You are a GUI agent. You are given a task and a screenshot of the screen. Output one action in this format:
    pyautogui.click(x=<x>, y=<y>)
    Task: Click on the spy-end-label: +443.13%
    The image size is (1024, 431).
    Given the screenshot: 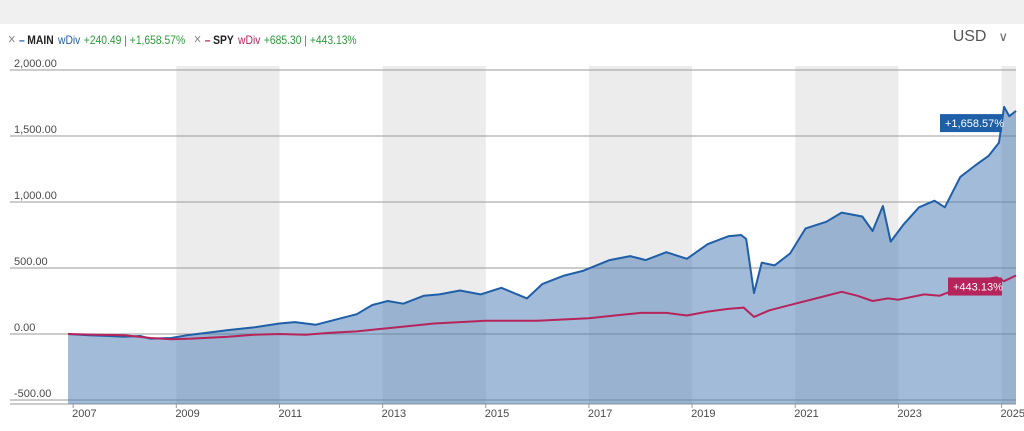 What is the action you would take?
    pyautogui.click(x=978, y=288)
    